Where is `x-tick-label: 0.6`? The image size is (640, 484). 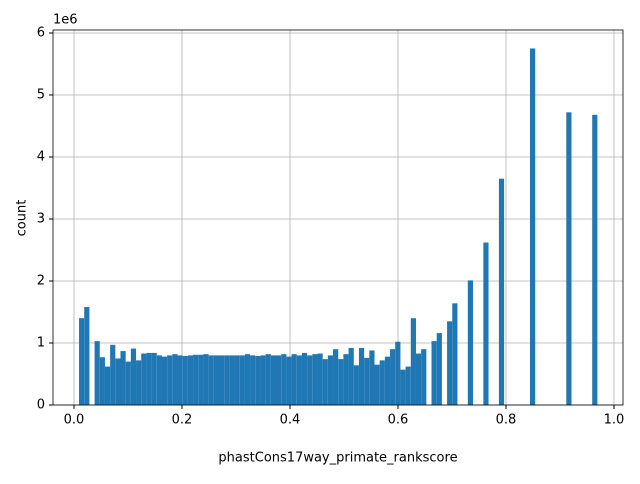
x-tick-label: 0.6 is located at coordinates (398, 420).